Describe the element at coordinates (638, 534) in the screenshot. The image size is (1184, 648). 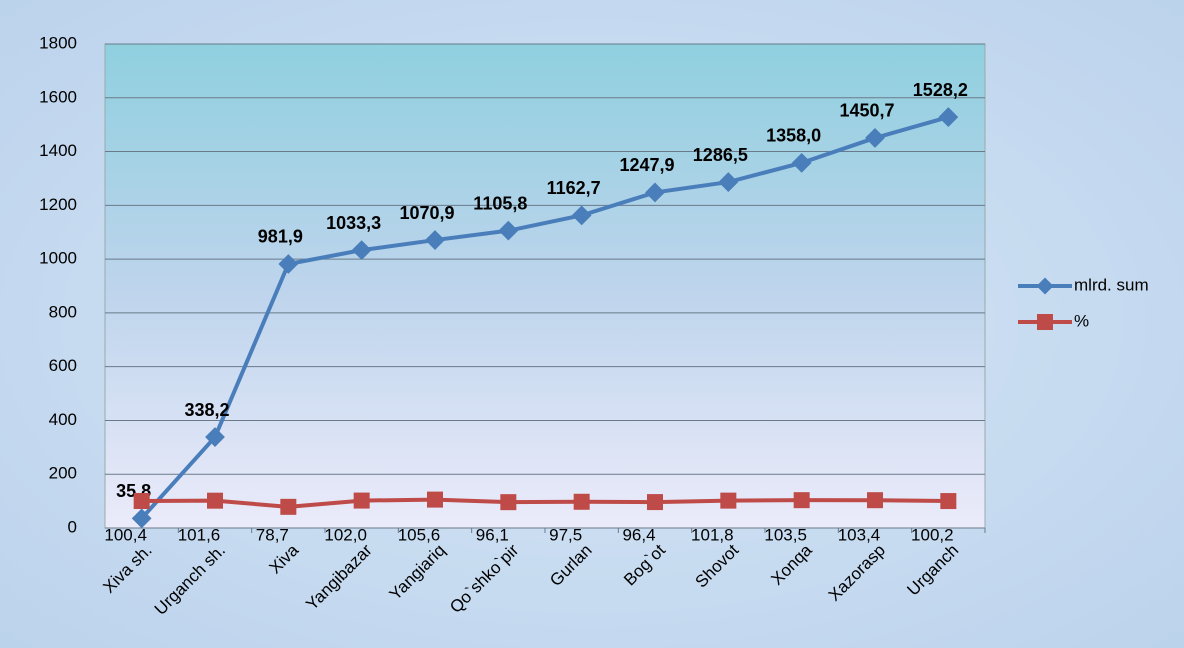
I see `value-label: 96,4` at that location.